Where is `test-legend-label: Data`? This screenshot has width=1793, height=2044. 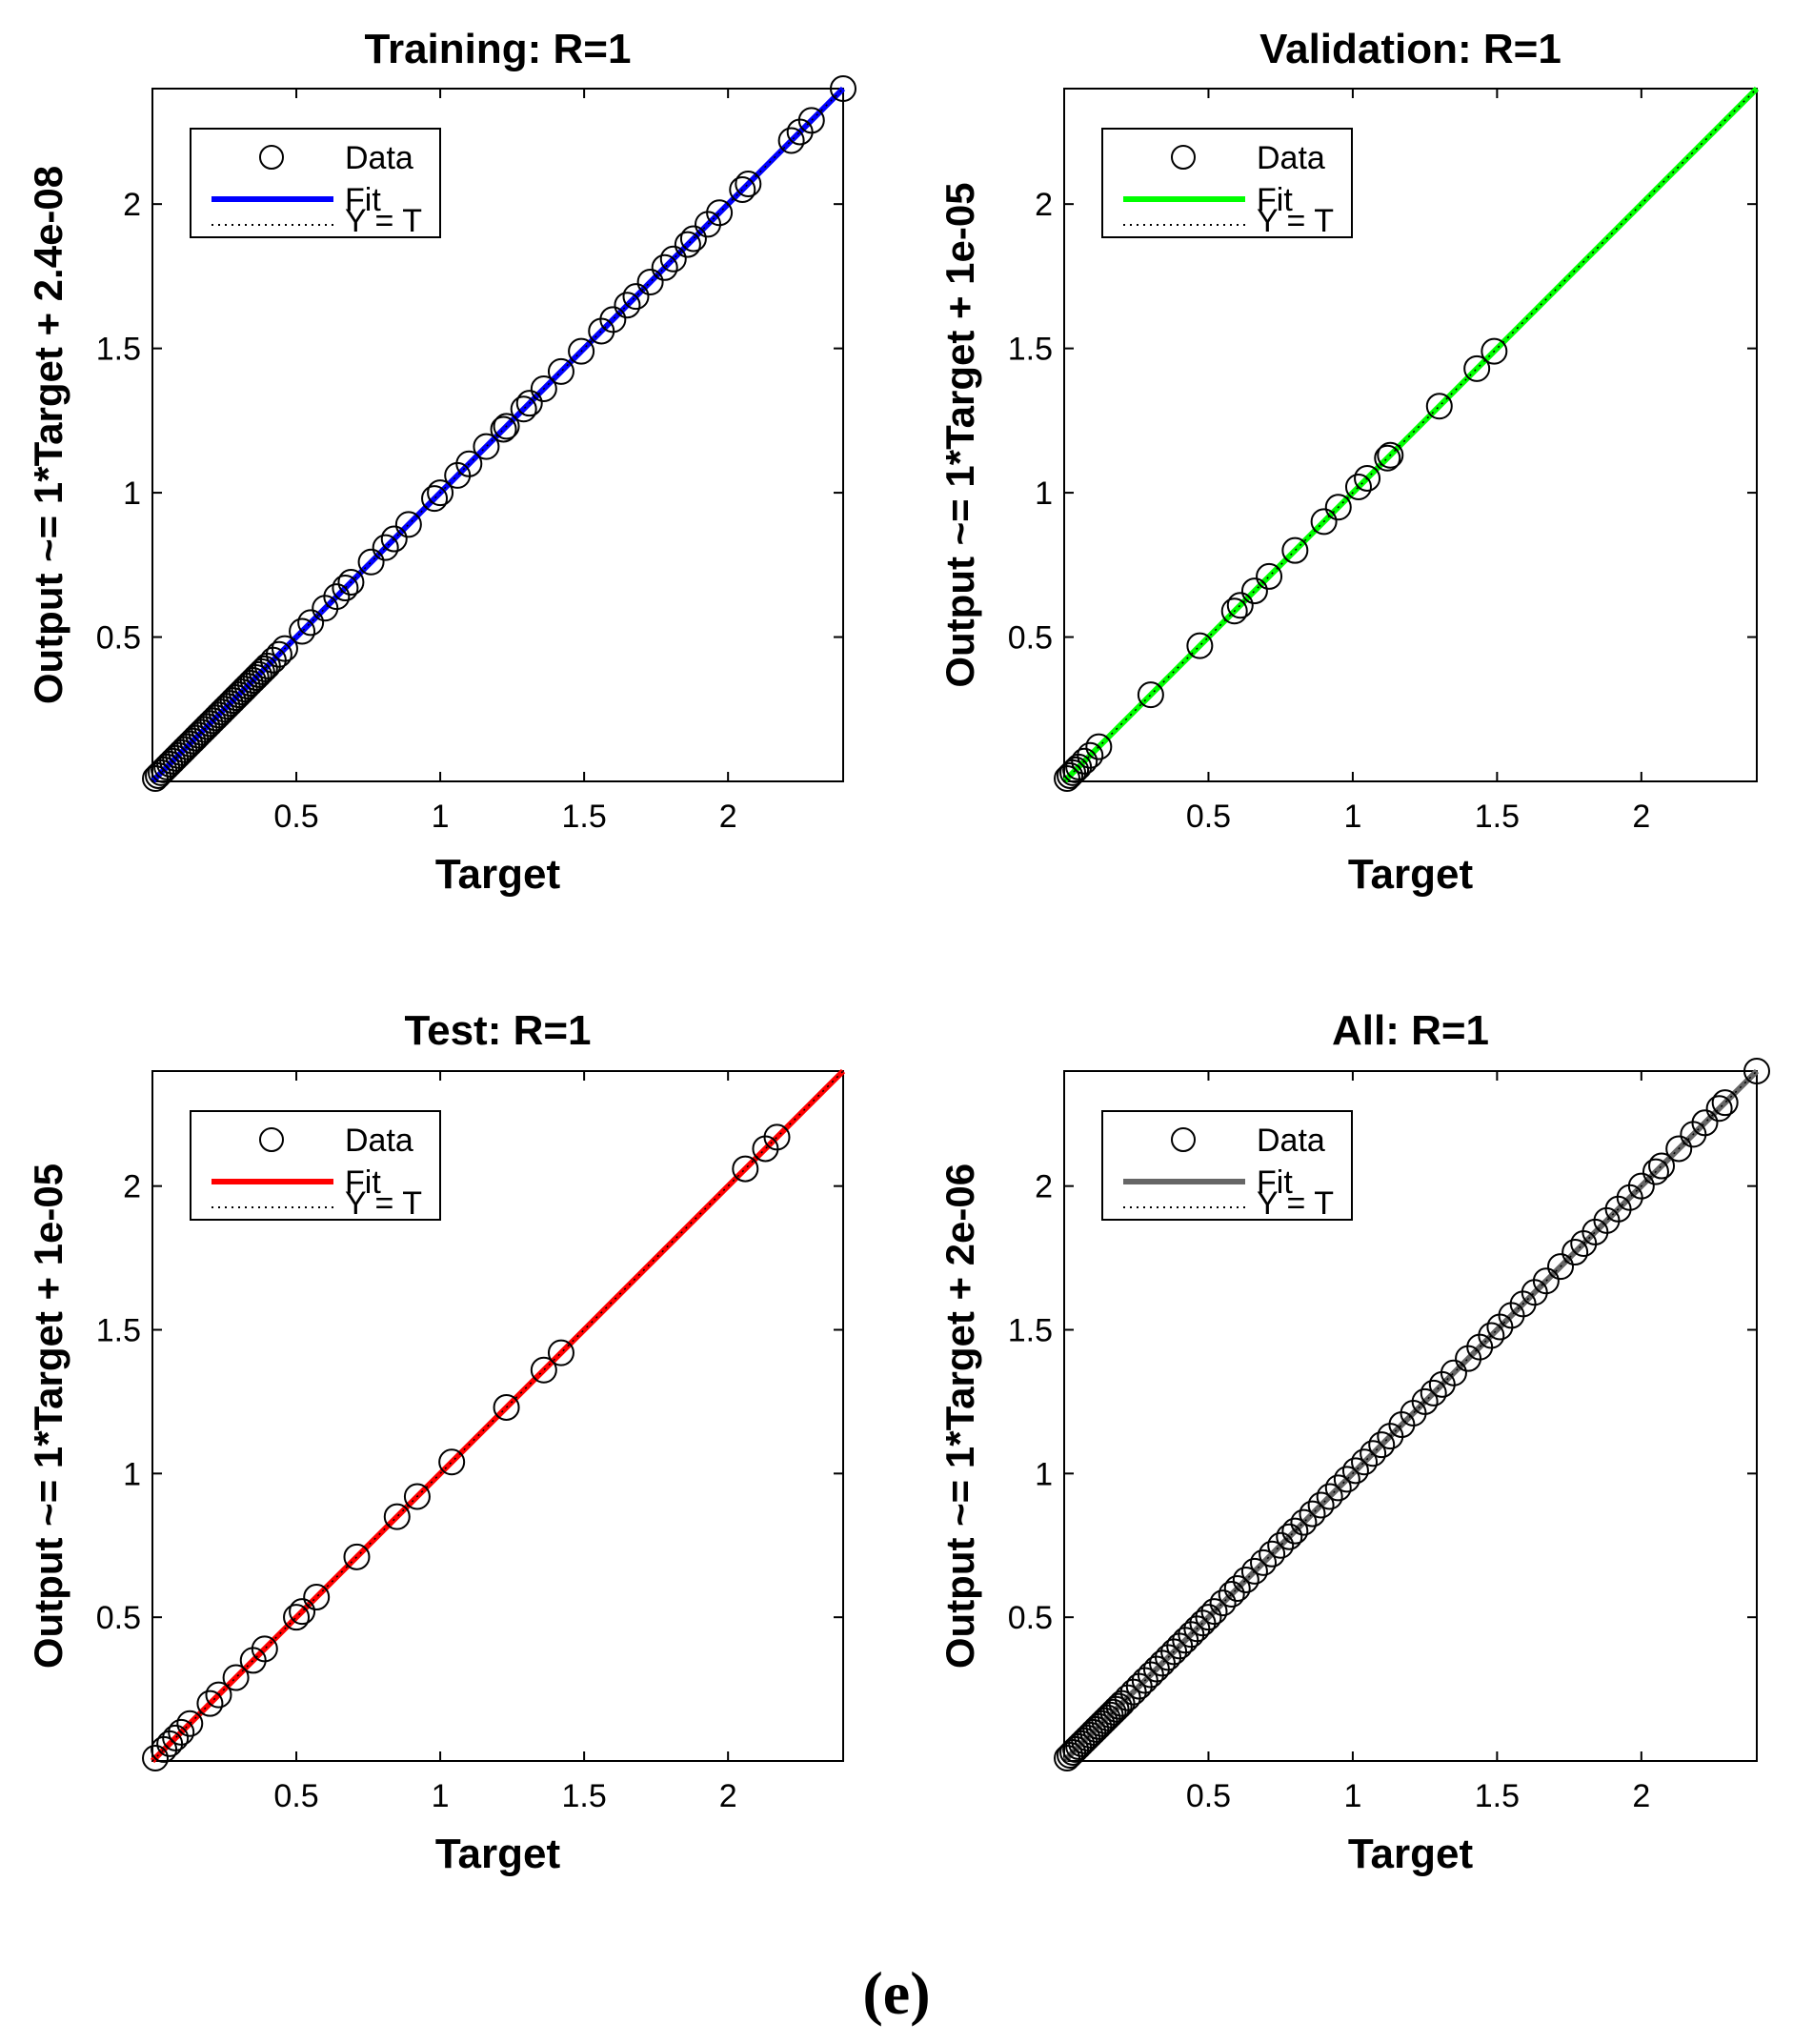
test-legend-label: Data is located at coordinates (379, 1141).